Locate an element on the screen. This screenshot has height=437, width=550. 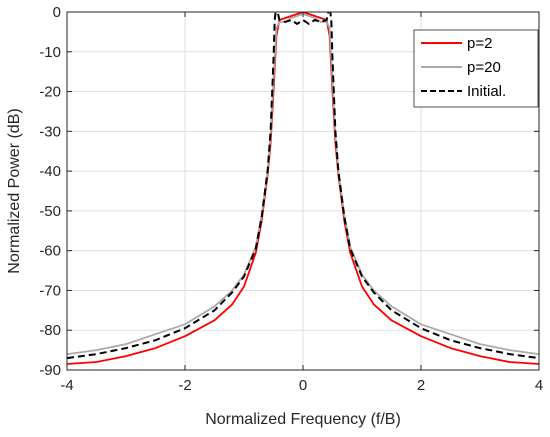
y-tick-label: -90 is located at coordinates (50, 370).